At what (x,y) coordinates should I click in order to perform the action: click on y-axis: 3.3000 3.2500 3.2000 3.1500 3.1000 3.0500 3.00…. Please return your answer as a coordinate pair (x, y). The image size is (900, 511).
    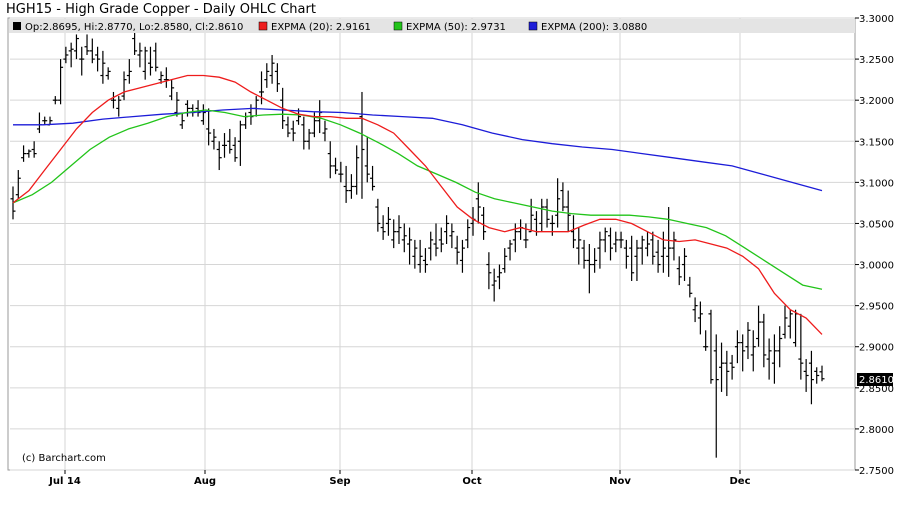
    Looking at the image, I should click on (874, 245).